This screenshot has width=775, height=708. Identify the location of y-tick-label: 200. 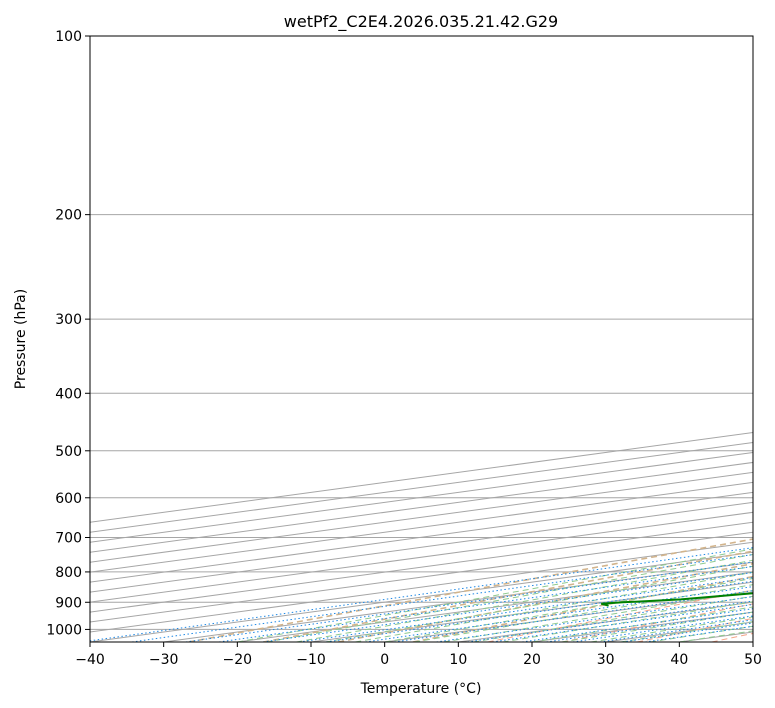
(68, 216).